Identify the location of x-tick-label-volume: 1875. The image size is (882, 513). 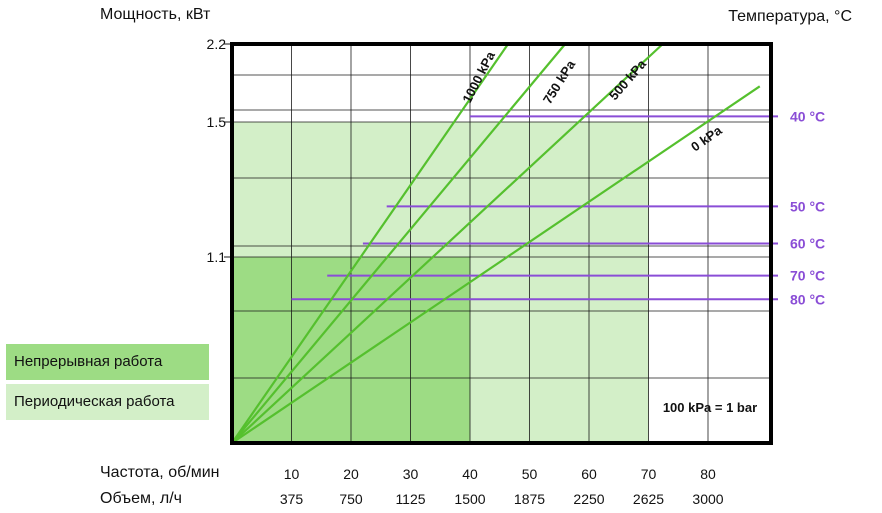
(529, 499).